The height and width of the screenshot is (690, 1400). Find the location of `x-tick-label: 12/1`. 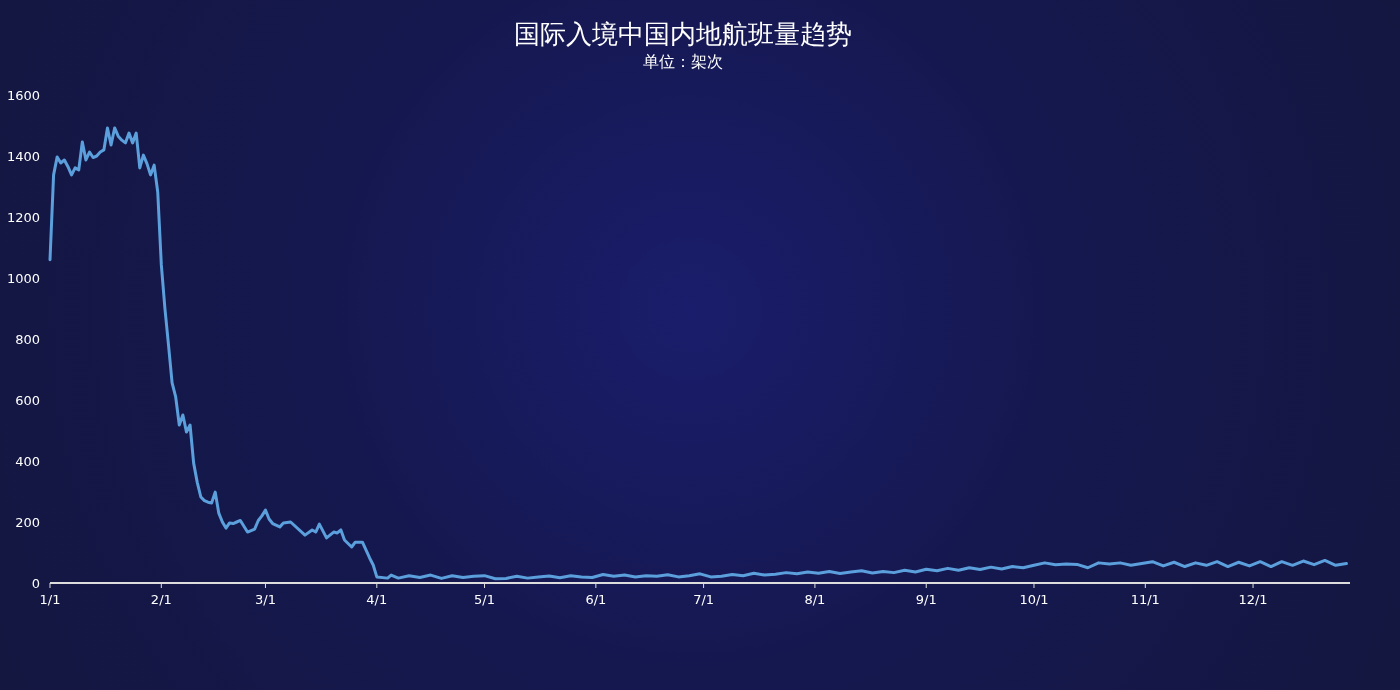

x-tick-label: 12/1 is located at coordinates (1253, 599).